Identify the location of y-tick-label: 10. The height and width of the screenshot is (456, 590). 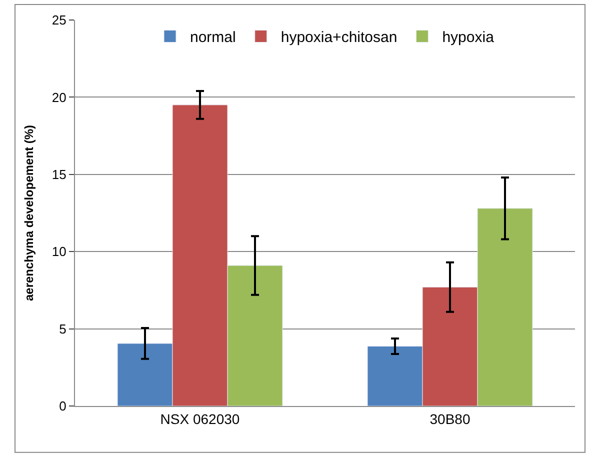
(59, 252).